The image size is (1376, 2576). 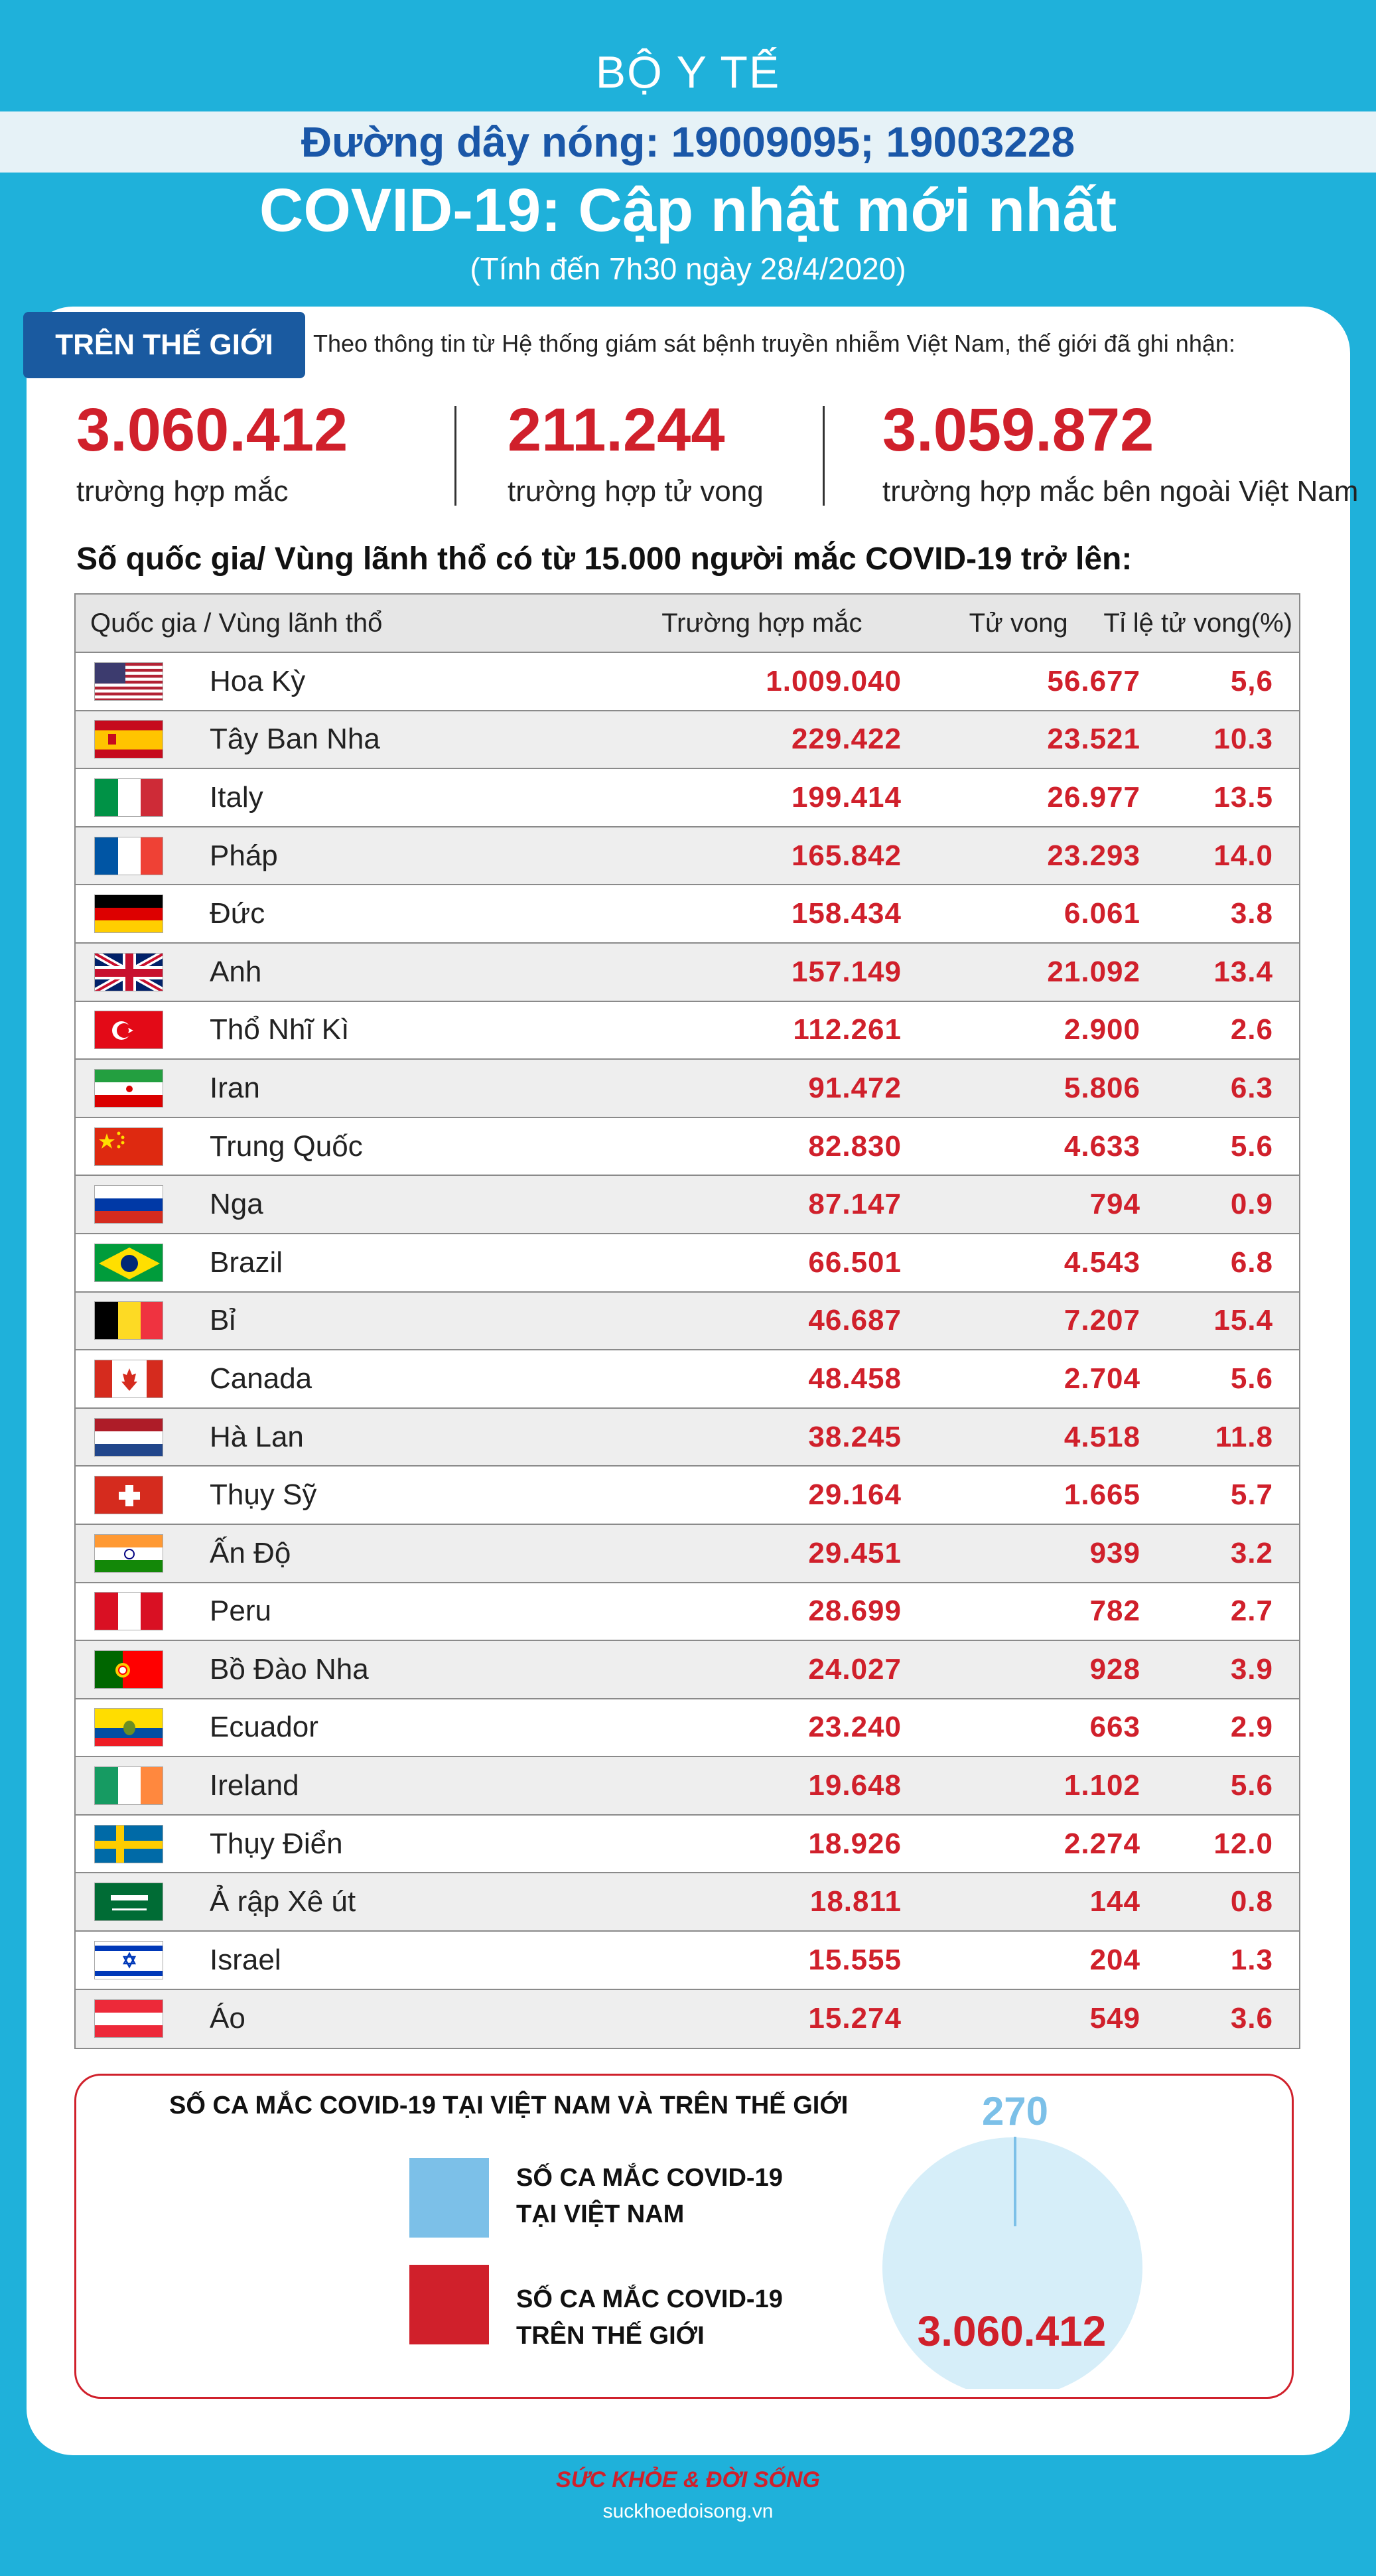 What do you see at coordinates (286, 1146) in the screenshot?
I see `country-name: Trung Quốc` at bounding box center [286, 1146].